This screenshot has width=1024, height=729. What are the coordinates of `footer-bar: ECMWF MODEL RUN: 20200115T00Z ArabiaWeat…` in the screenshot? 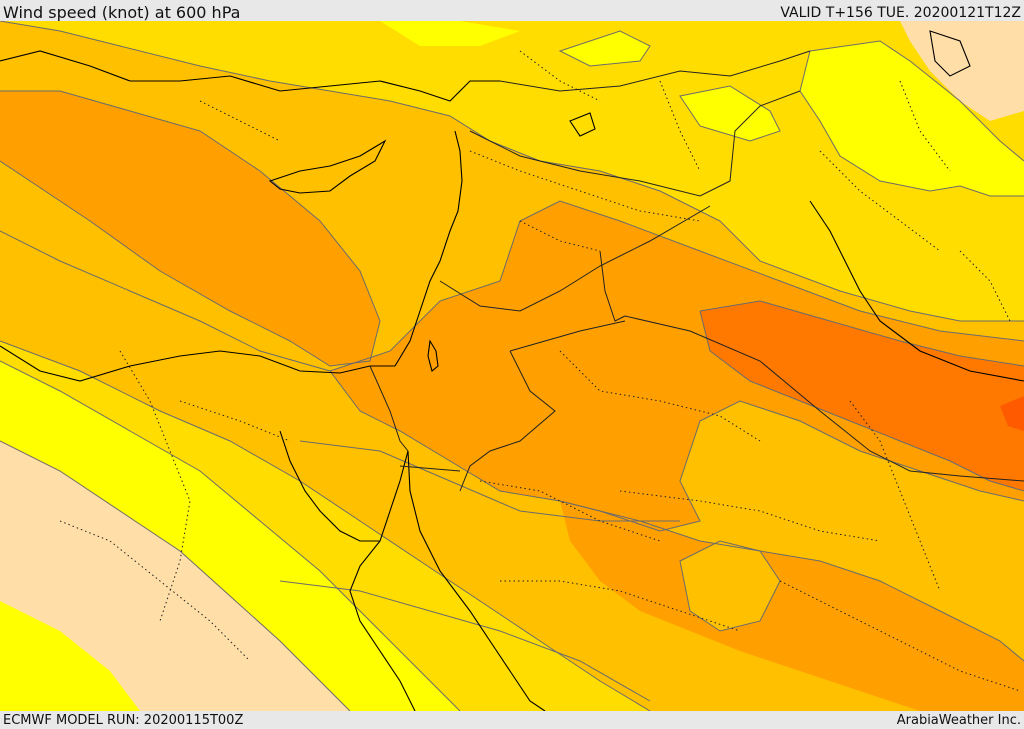 It's located at (512, 720).